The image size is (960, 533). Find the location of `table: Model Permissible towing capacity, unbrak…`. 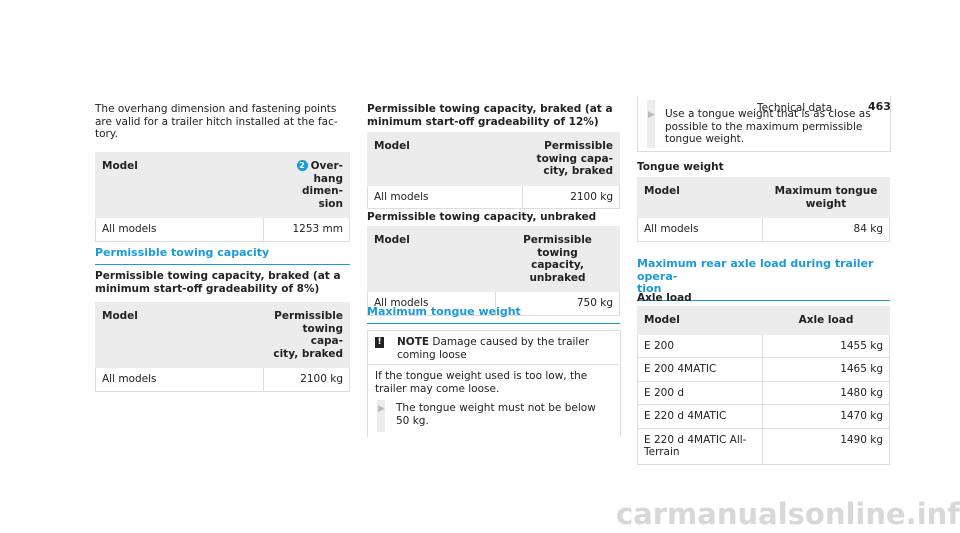

table: Model Permissible towing capacity, unbrak… is located at coordinates (493, 271).